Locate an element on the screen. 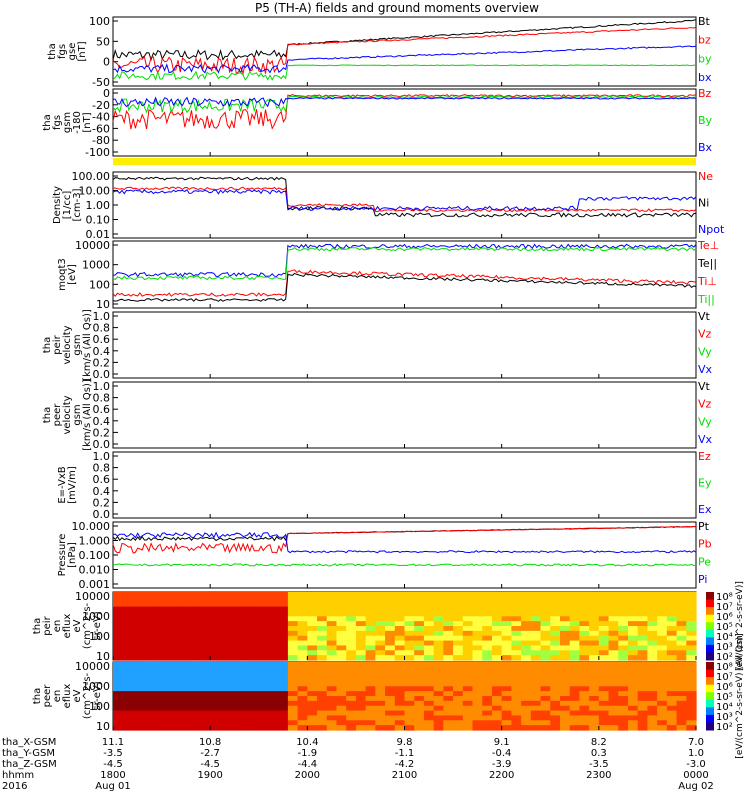  legend-Pt: Pt is located at coordinates (704, 526).